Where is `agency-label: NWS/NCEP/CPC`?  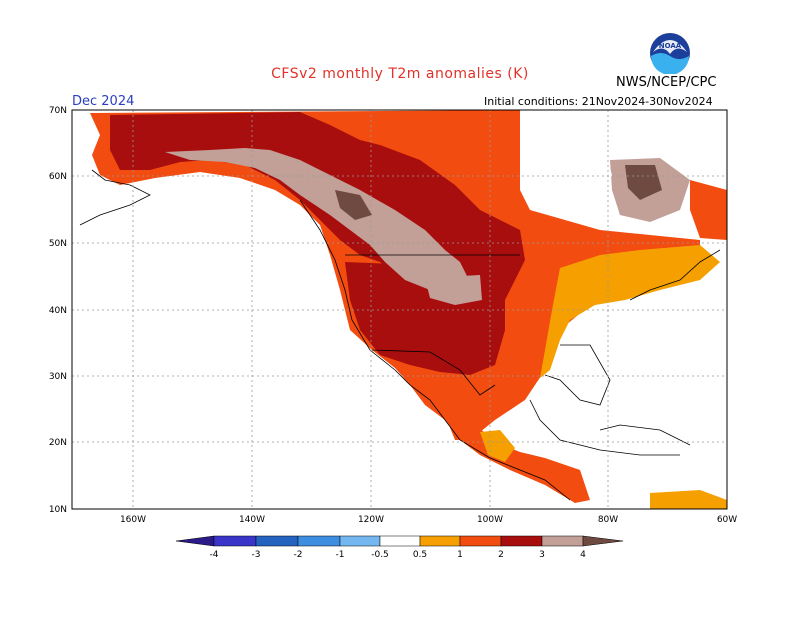
agency-label: NWS/NCEP/CPC is located at coordinates (666, 82).